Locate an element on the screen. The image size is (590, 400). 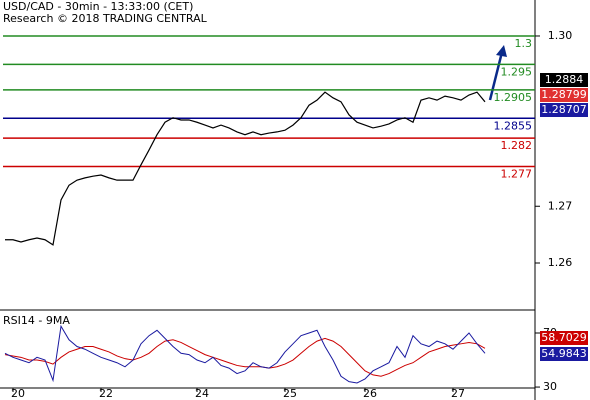
last-price: 1.2884 is located at coordinates (564, 79).